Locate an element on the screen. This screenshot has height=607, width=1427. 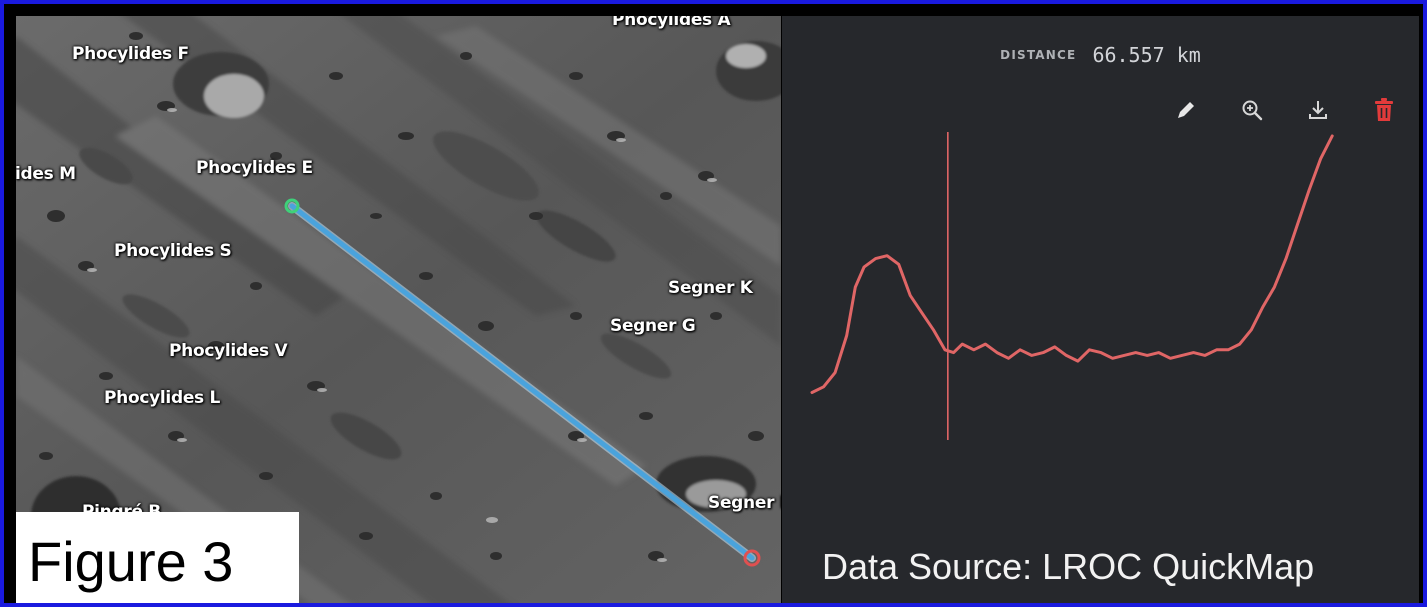
track-start-marker is located at coordinates (292, 206).